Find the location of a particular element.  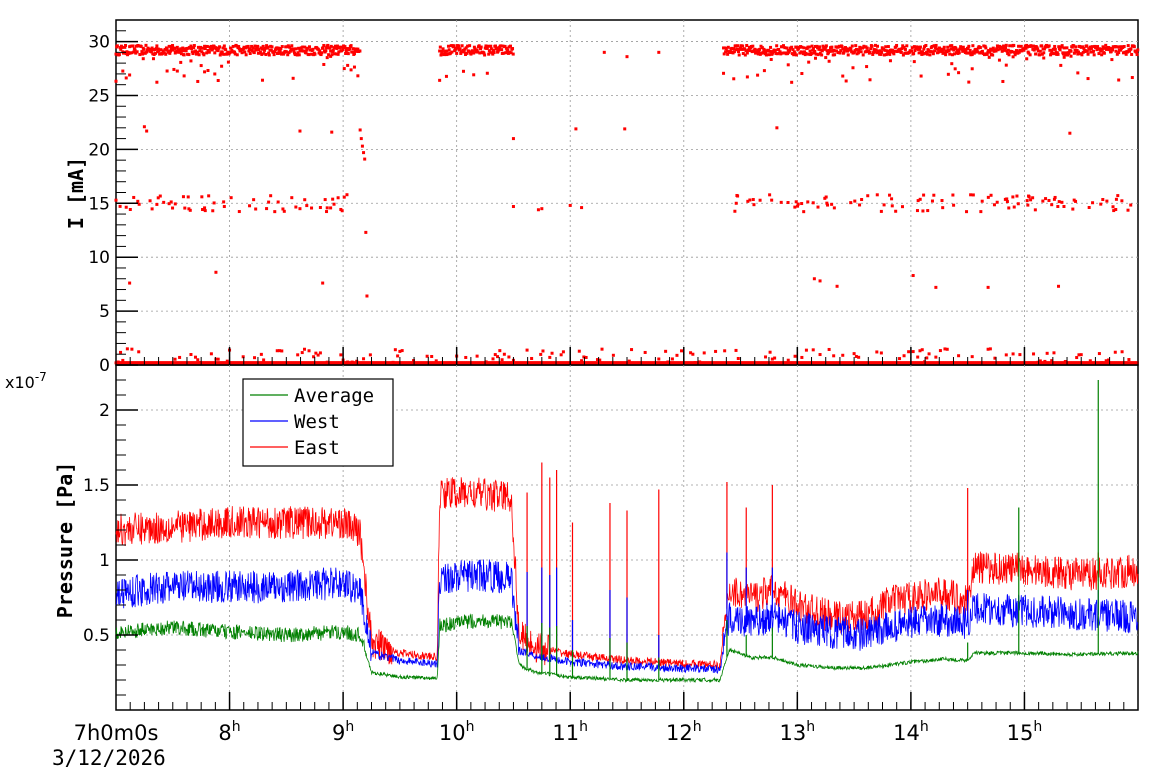

current-y-tick-label: 20 is located at coordinates (99, 150).